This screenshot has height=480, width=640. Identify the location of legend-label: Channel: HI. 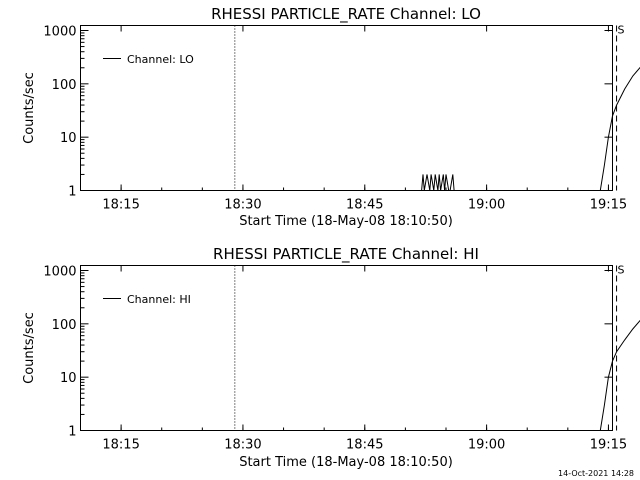
(159, 299).